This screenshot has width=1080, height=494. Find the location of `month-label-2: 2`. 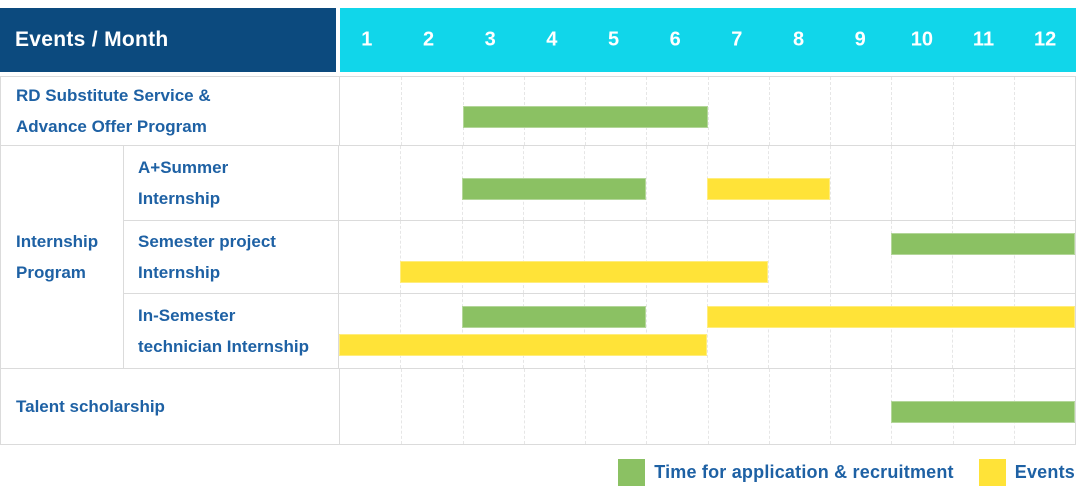

month-label-2: 2 is located at coordinates (428, 39).